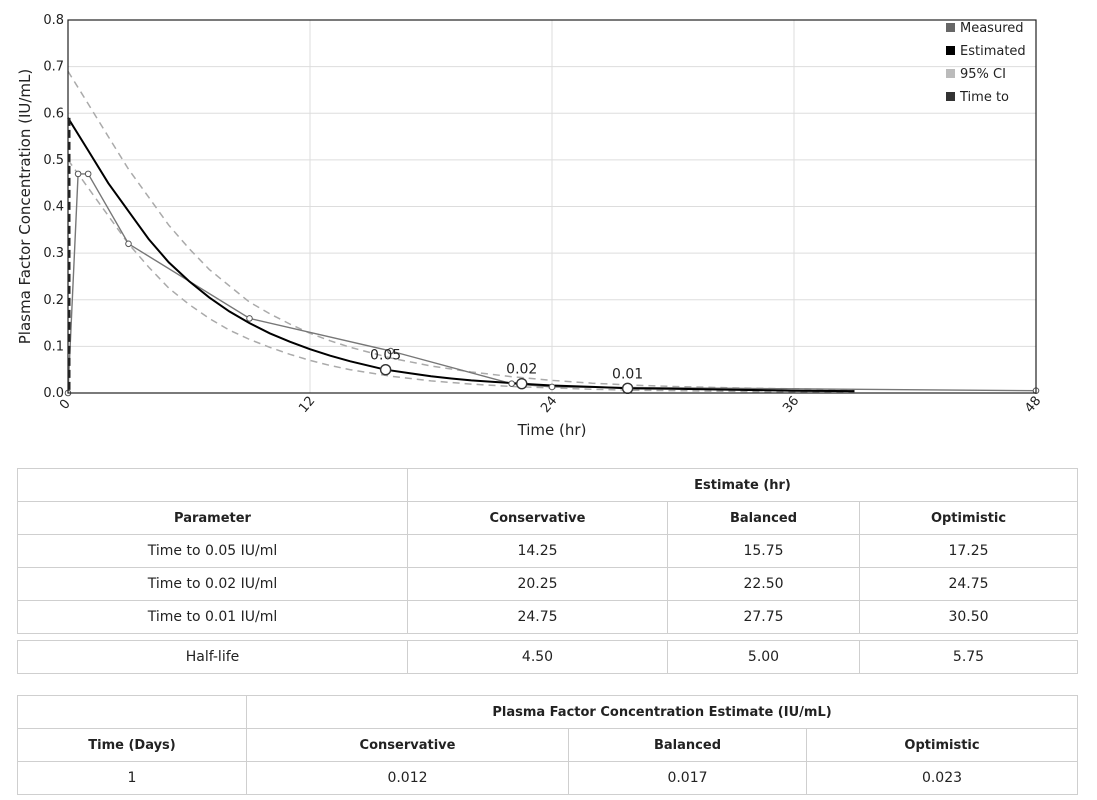 This screenshot has height=800, width=1097. What do you see at coordinates (53, 253) in the screenshot?
I see `y-tick-label: 0.3` at bounding box center [53, 253].